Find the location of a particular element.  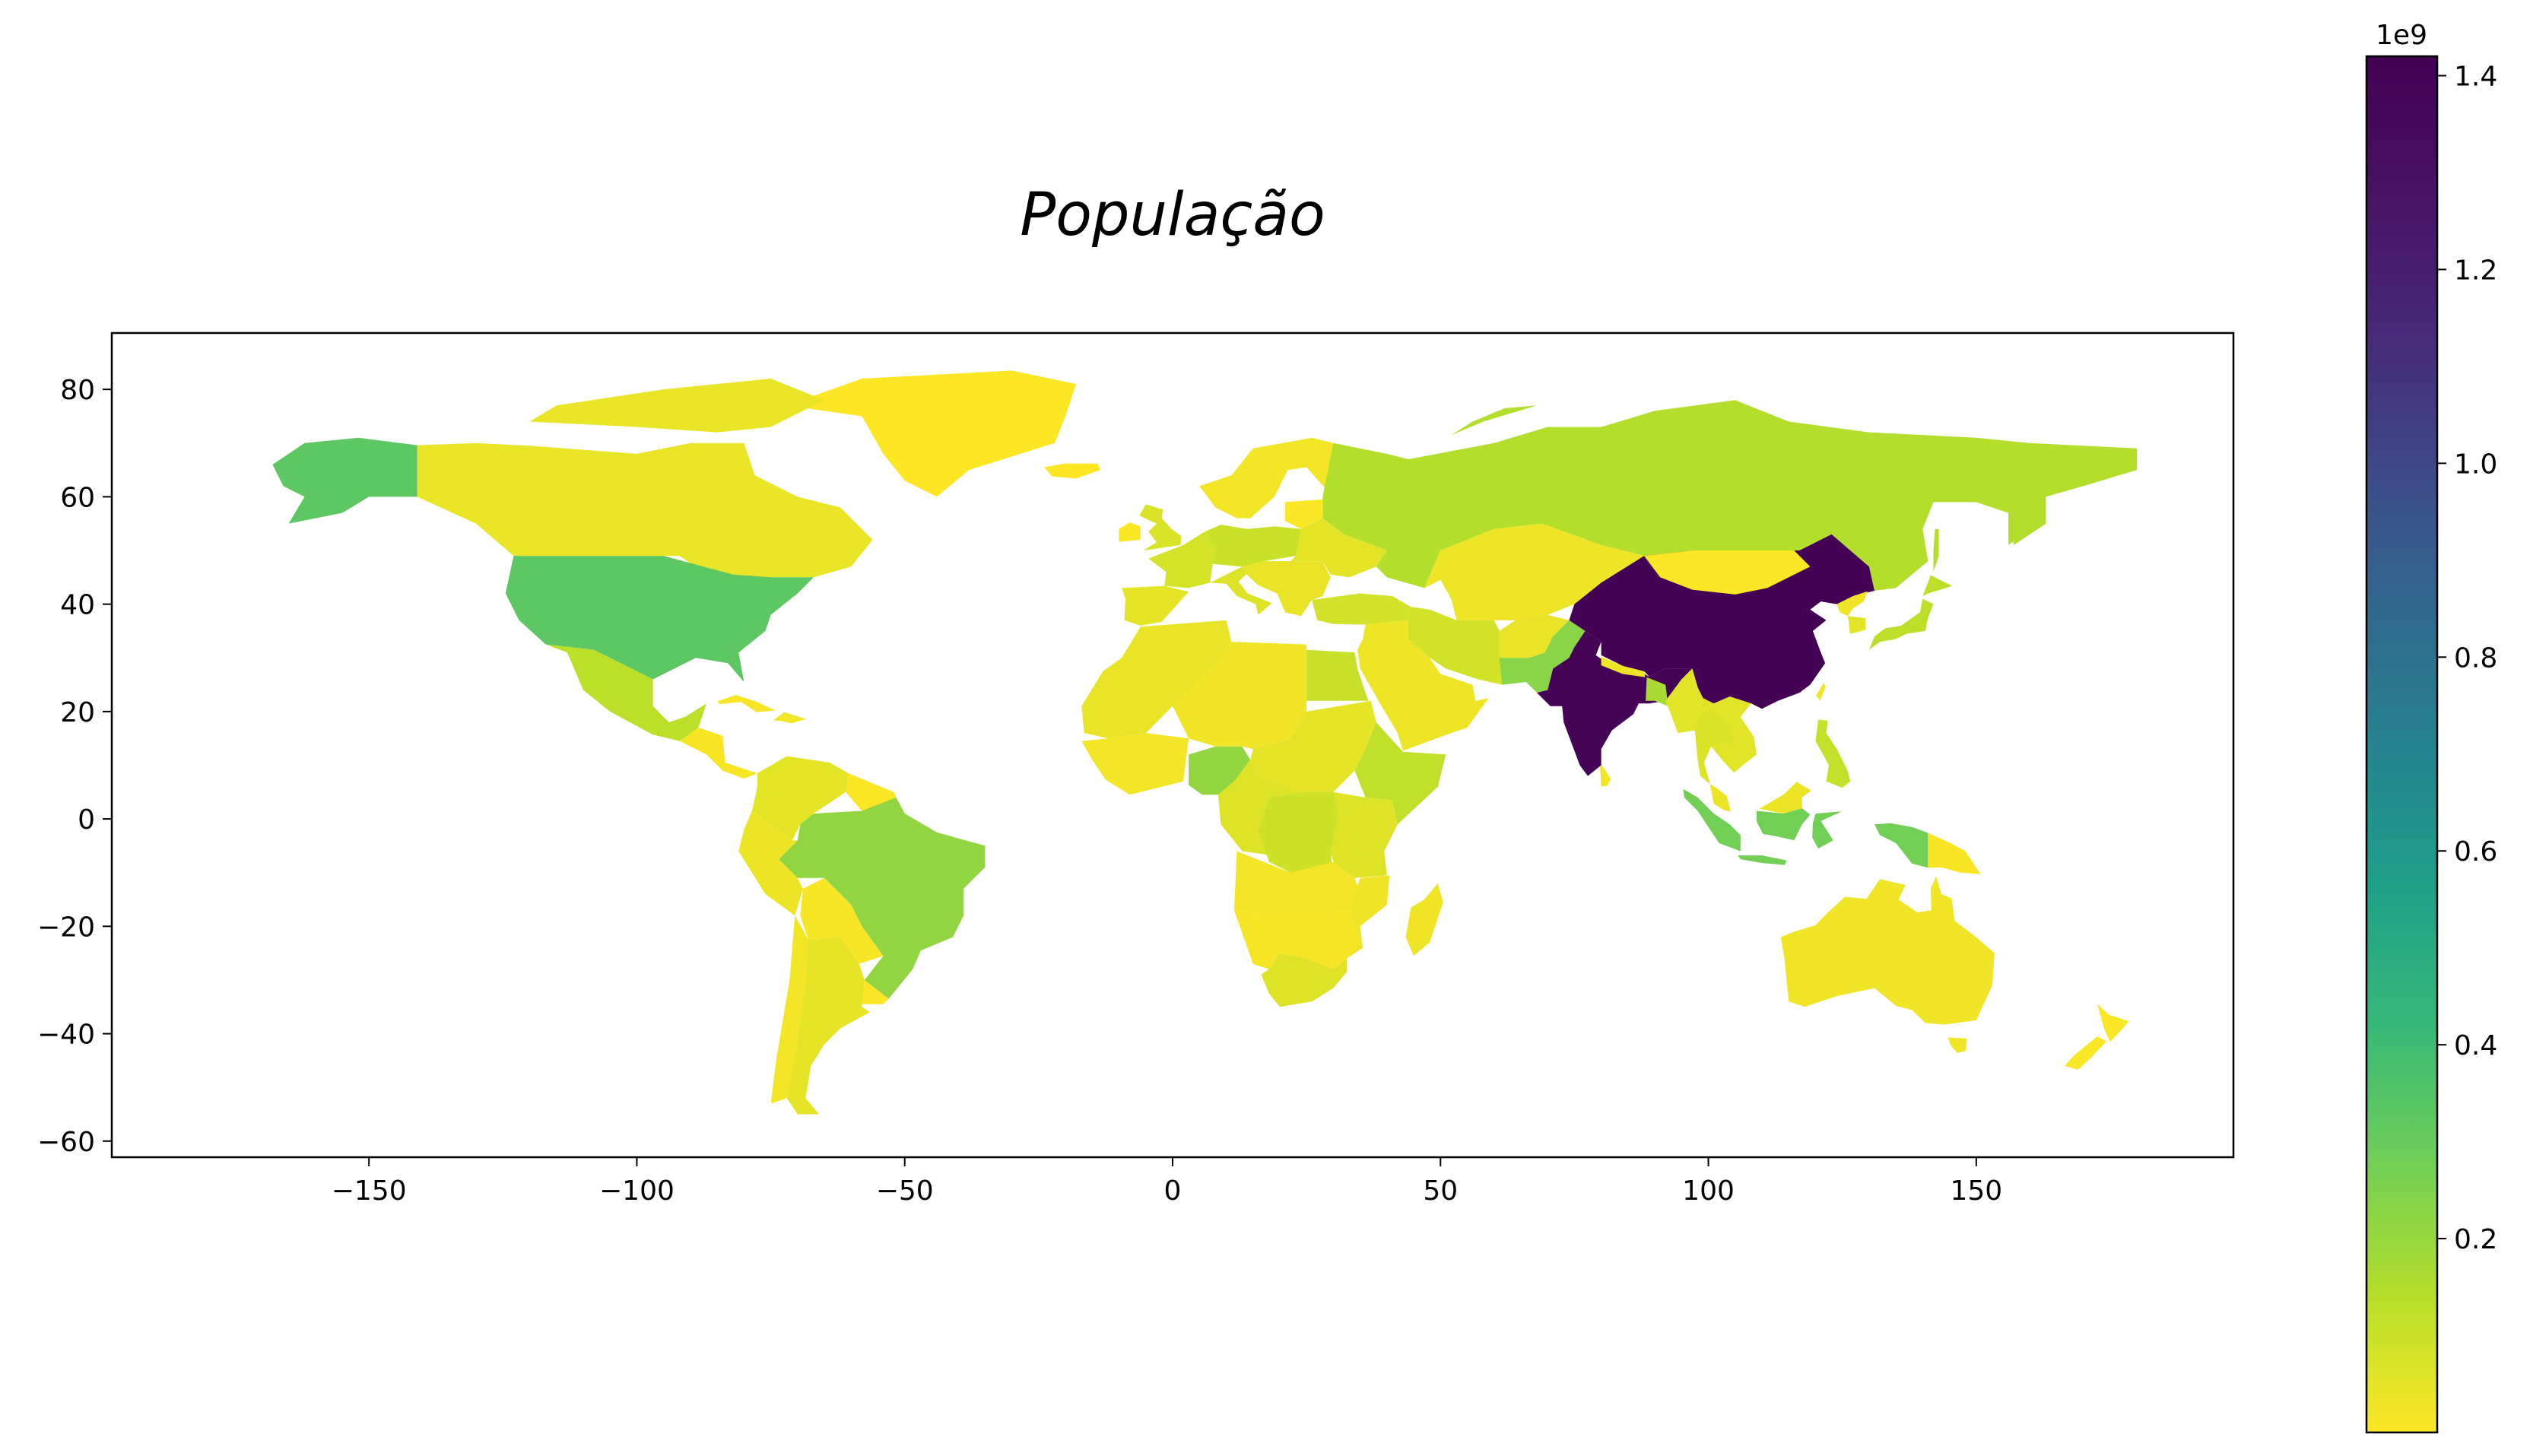

region-nepal is located at coordinates (1623, 666).